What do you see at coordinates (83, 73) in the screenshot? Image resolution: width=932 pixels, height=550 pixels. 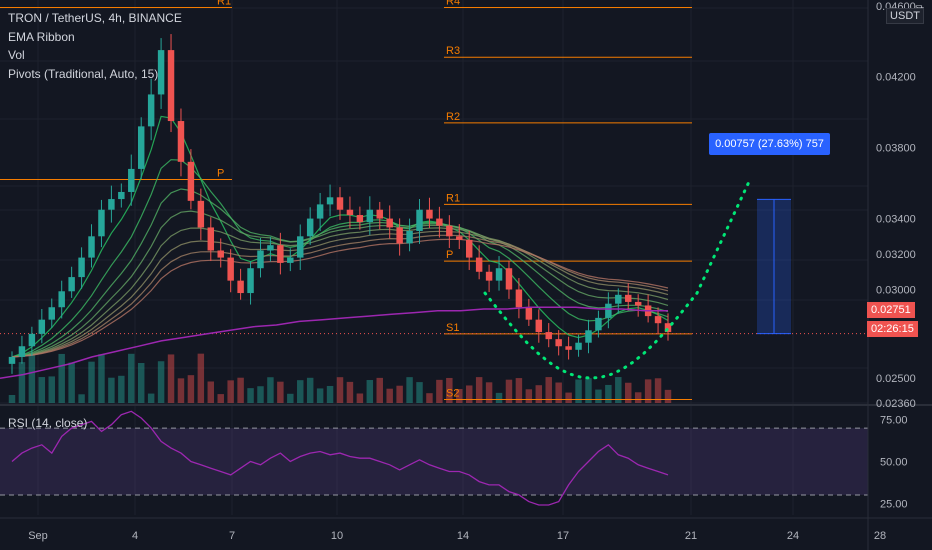 I see `pivots-label: Pivots (Traditional, Auto, 15)` at bounding box center [83, 73].